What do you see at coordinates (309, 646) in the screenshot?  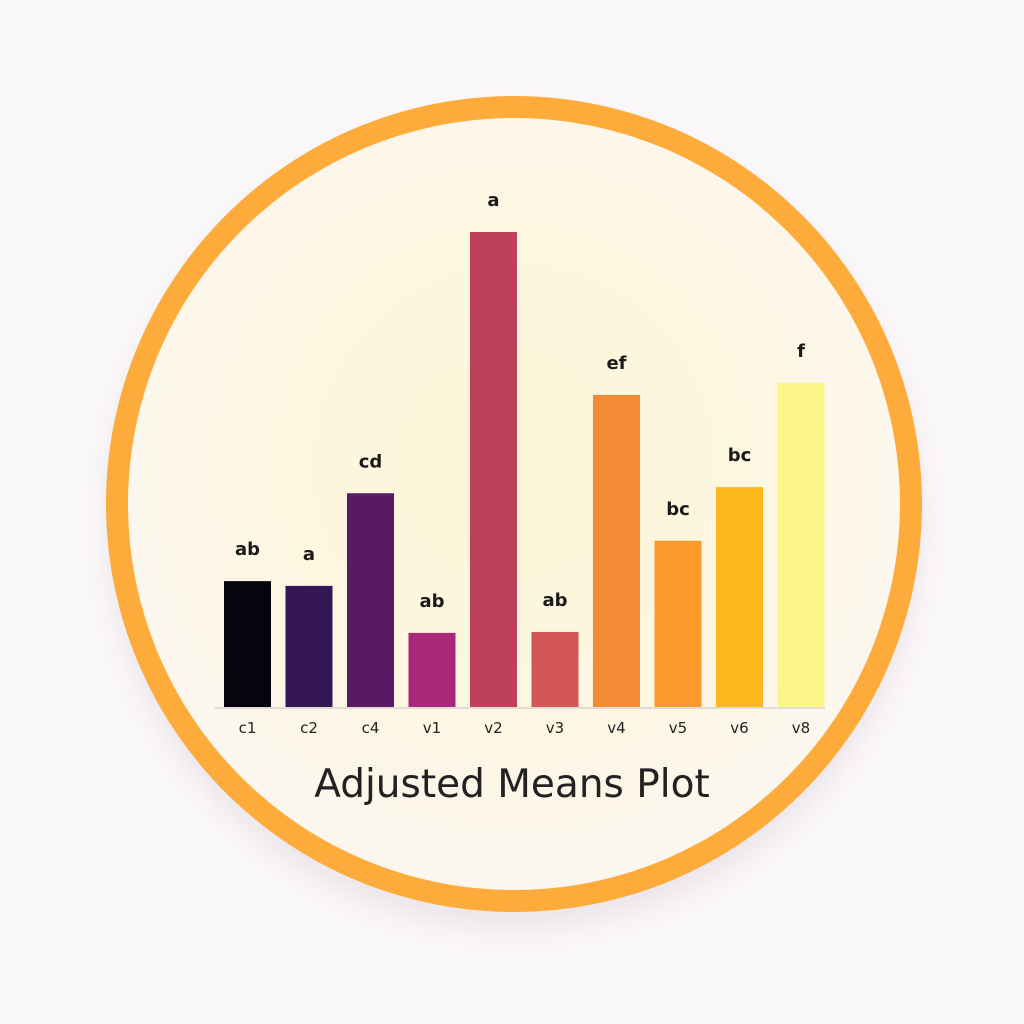 I see `bar-c2` at bounding box center [309, 646].